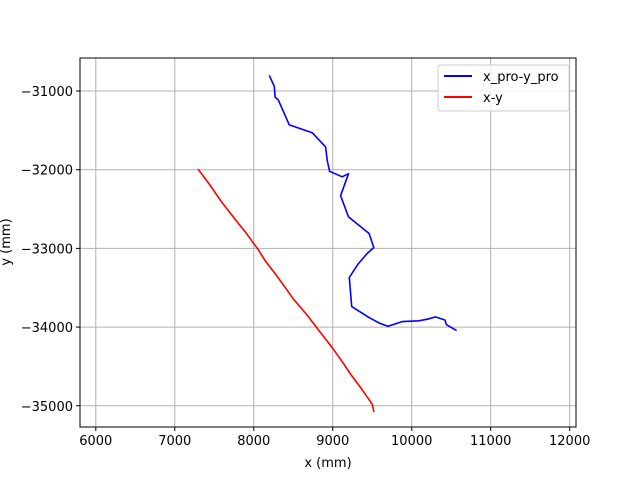 This screenshot has width=640, height=480. I want to click on y-tick-label: −35000, so click(47, 407).